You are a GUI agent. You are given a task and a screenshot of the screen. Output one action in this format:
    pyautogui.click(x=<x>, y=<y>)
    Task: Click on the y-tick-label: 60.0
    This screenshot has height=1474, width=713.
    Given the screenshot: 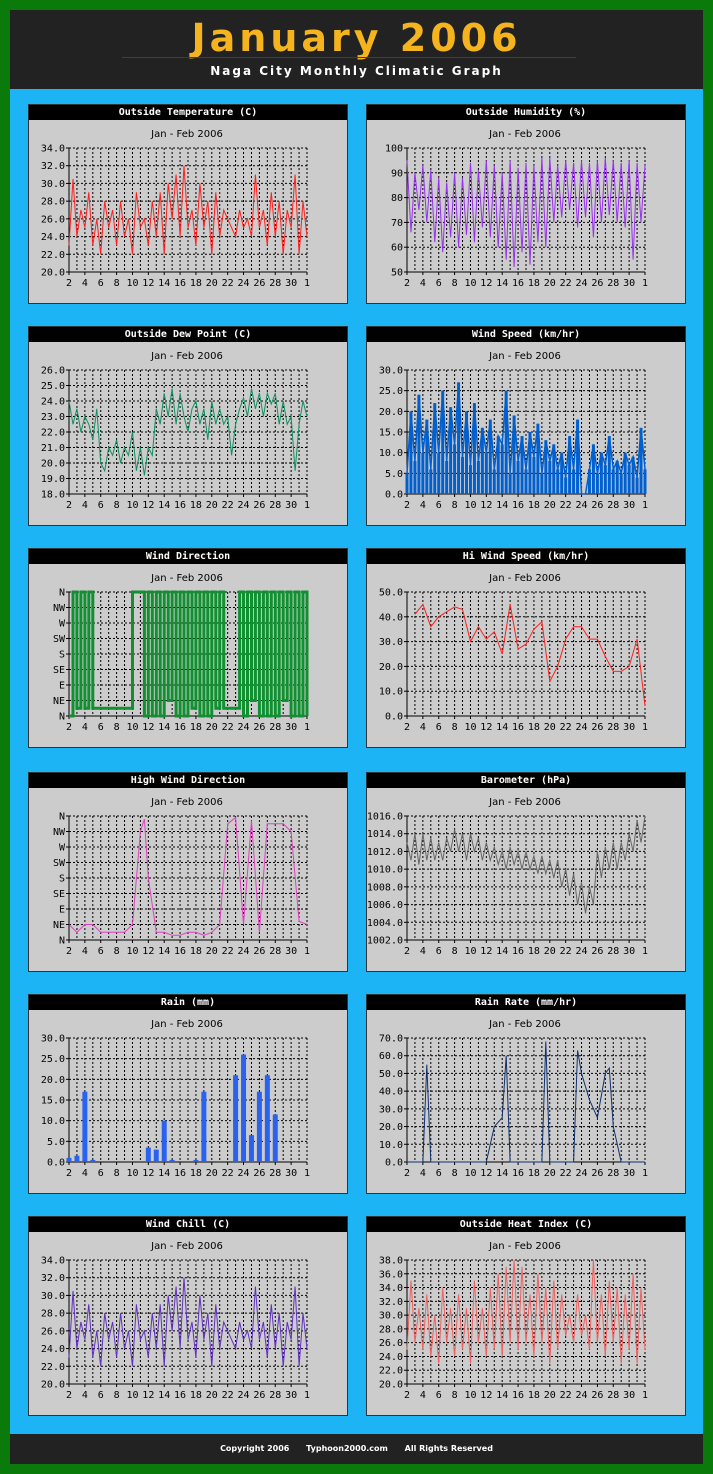 What is the action you would take?
    pyautogui.click(x=391, y=1056)
    